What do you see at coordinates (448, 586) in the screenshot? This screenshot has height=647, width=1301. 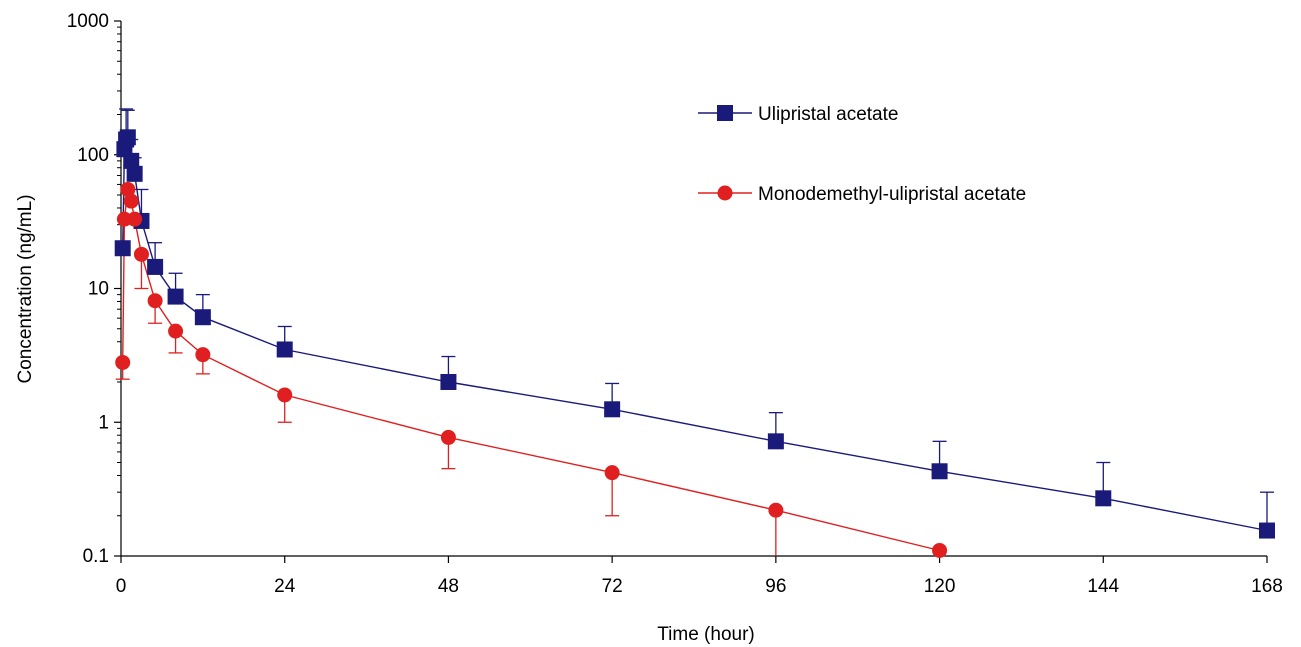 I see `x-tick-label: 48` at bounding box center [448, 586].